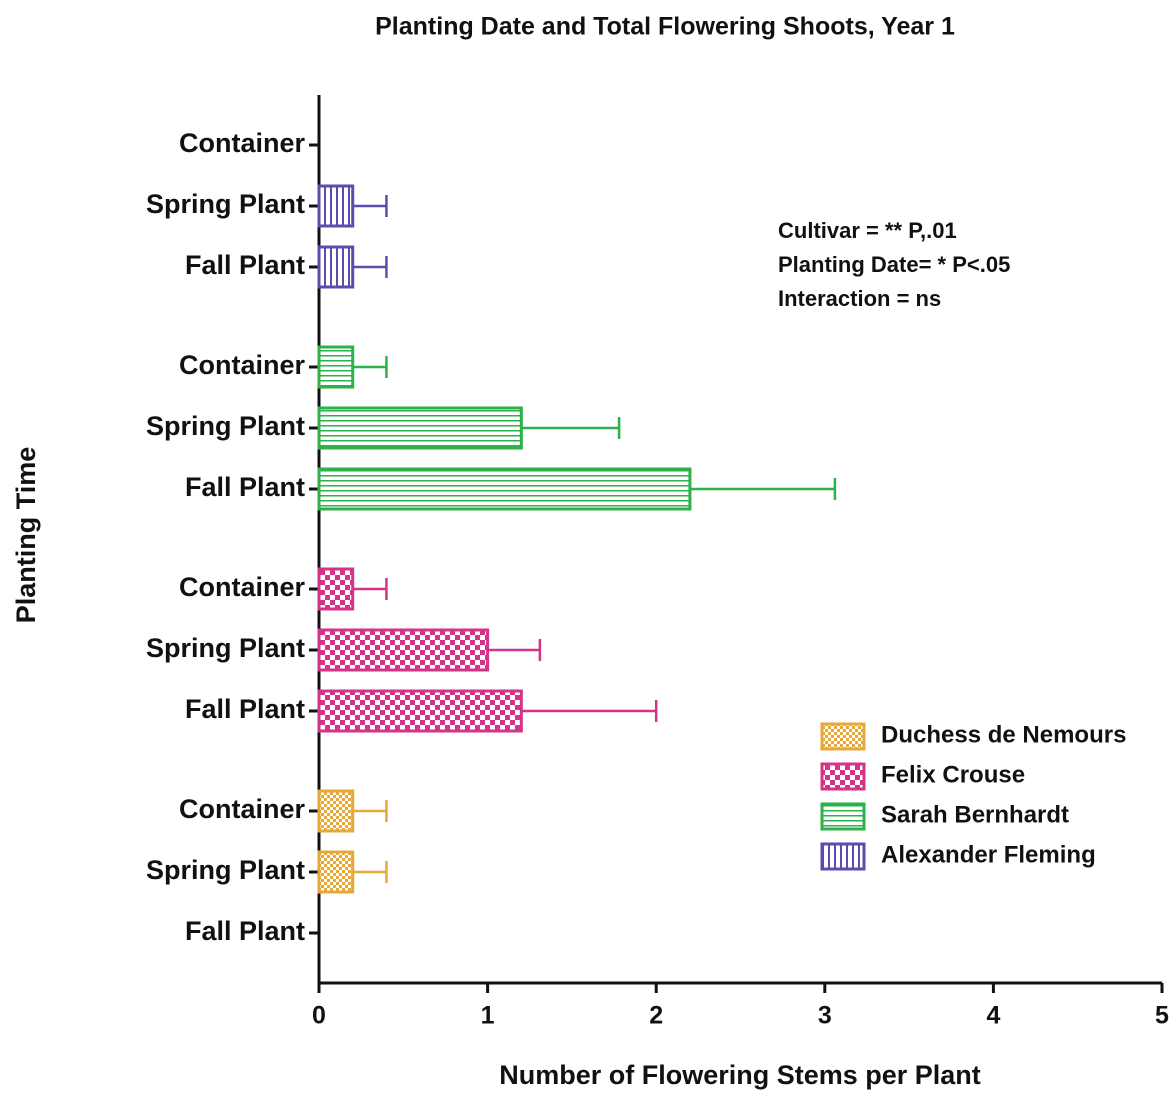  I want to click on x-tick-label: 4, so click(993, 1016).